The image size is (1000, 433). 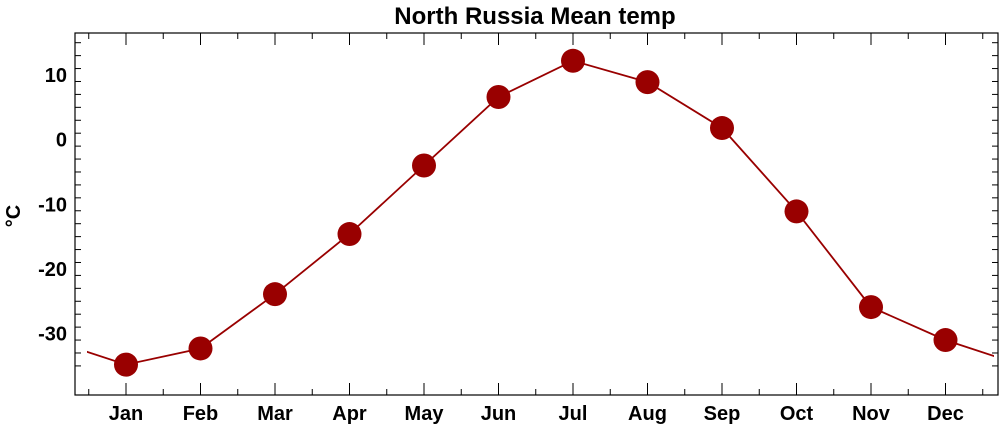 I want to click on y-tick-label: 10, so click(x=56, y=76).